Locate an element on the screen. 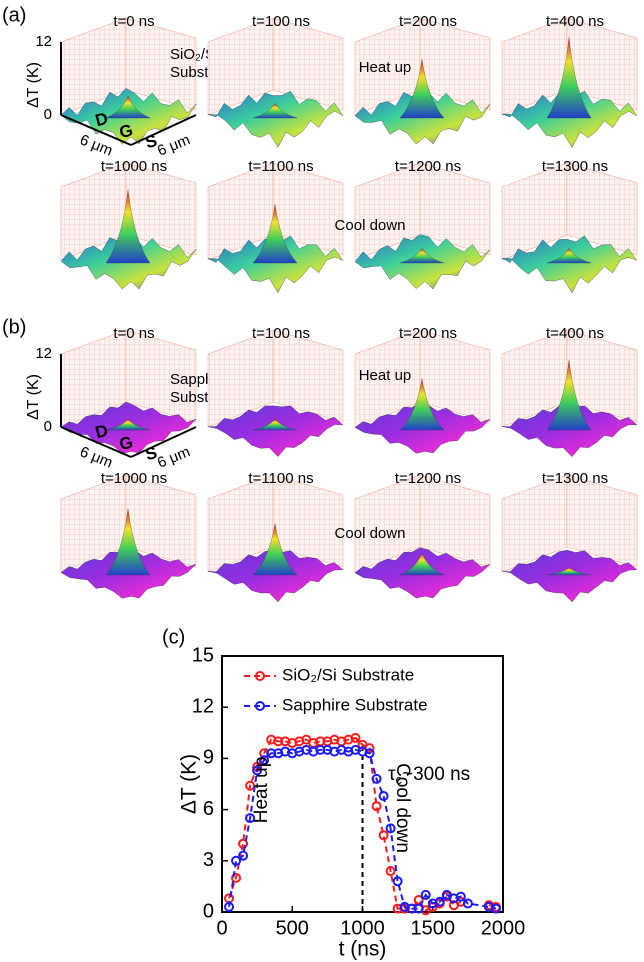 This screenshot has width=644, height=962. y-tick-label: 0 is located at coordinates (208, 911).